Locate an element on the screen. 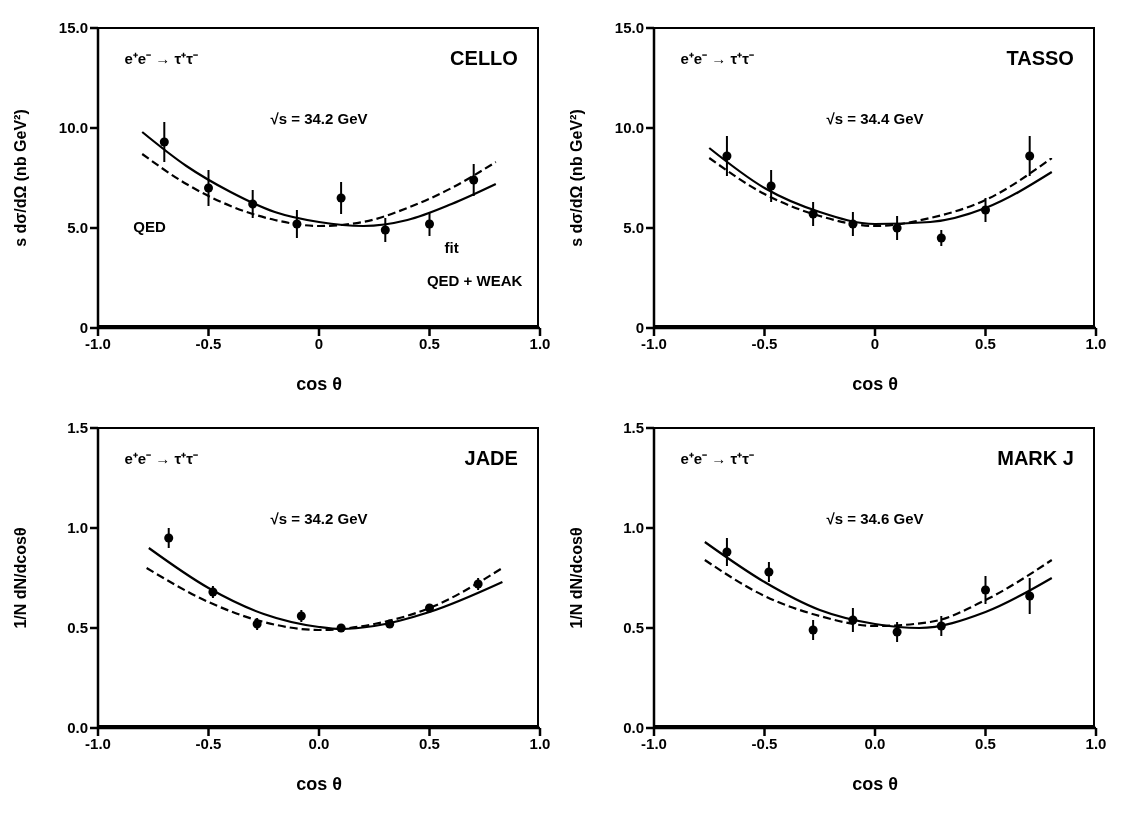 Image resolution: width=1129 pixels, height=820 pixels. annotation: CELLO is located at coordinates (484, 58).